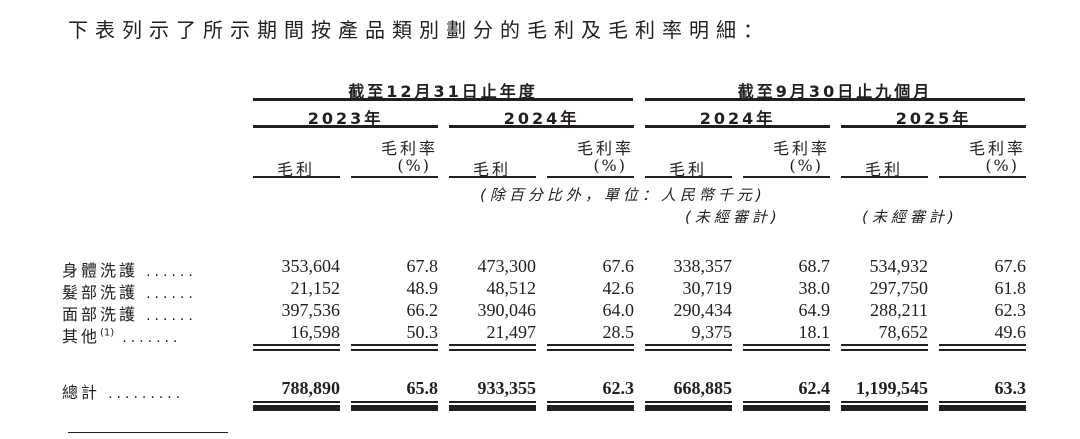  Describe the element at coordinates (507, 310) in the screenshot. I see `table-cell: 390,046` at that location.